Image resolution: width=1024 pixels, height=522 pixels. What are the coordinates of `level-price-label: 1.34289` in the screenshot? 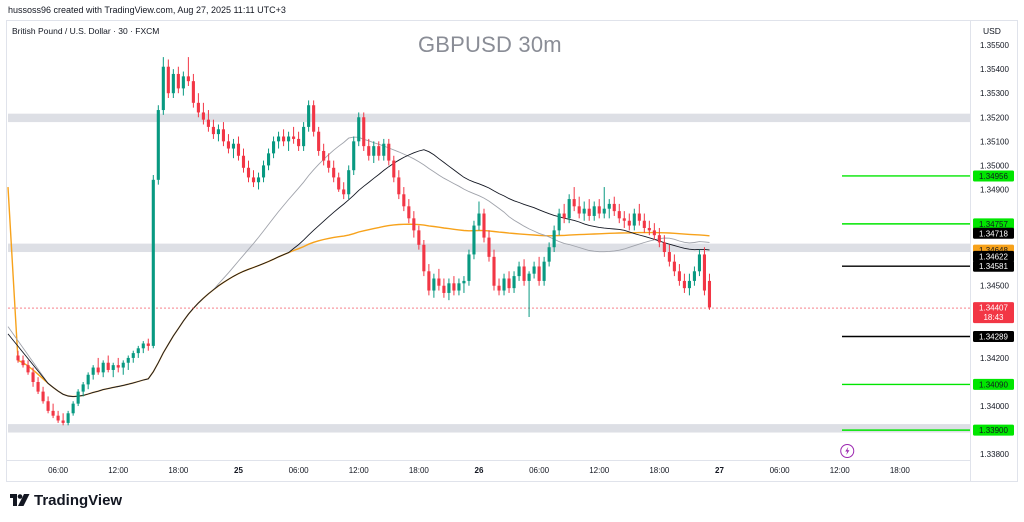 It's located at (993, 337).